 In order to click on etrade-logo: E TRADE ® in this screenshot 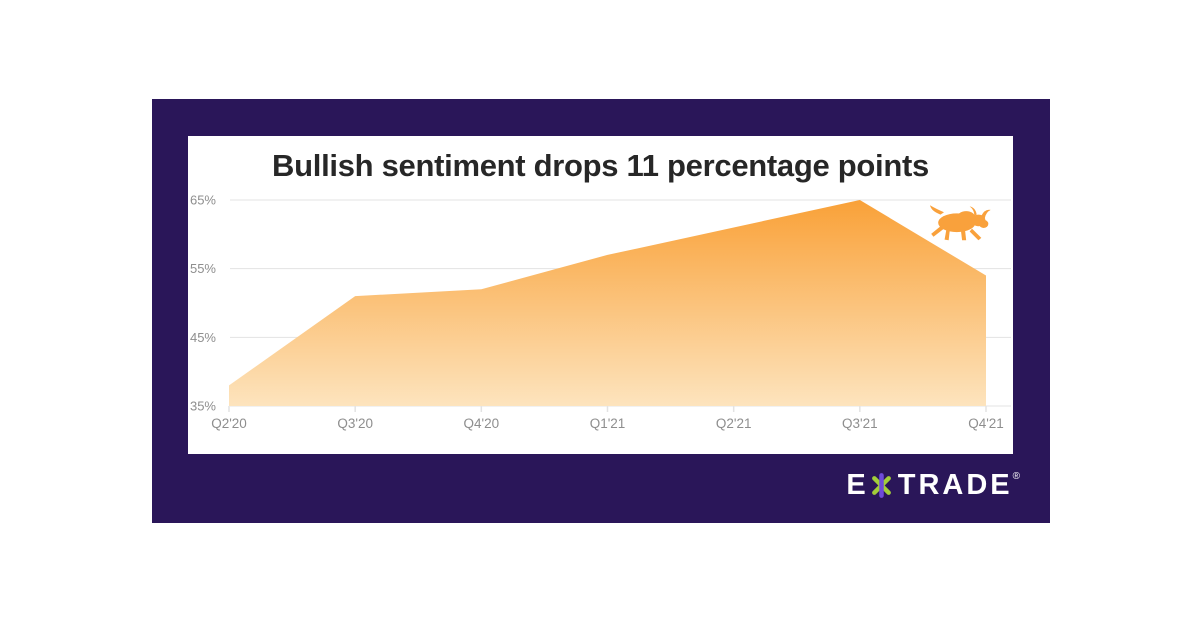, I will do `click(933, 485)`.